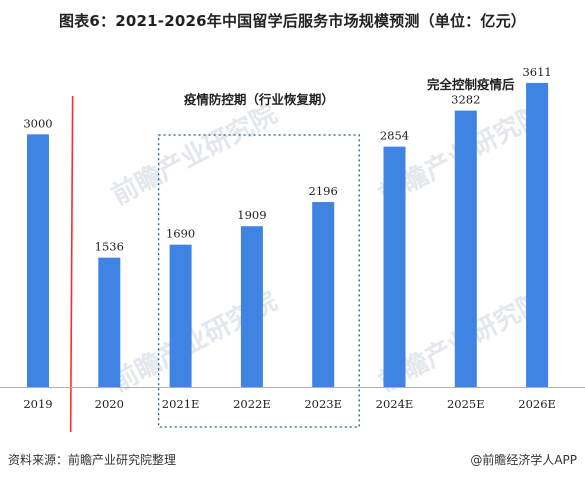 The width and height of the screenshot is (585, 478). Describe the element at coordinates (394, 266) in the screenshot. I see `bar-2024e` at that location.